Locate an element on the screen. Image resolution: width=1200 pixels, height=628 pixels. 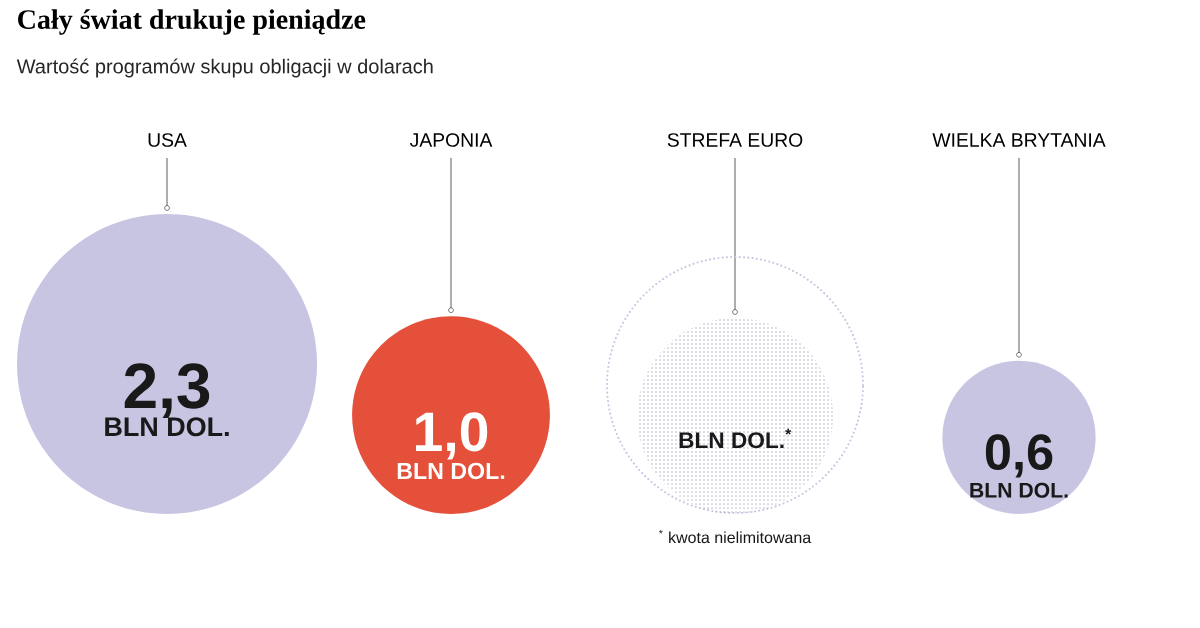
text: Cały świat drukuje pieniądze is located at coordinates (192, 22).